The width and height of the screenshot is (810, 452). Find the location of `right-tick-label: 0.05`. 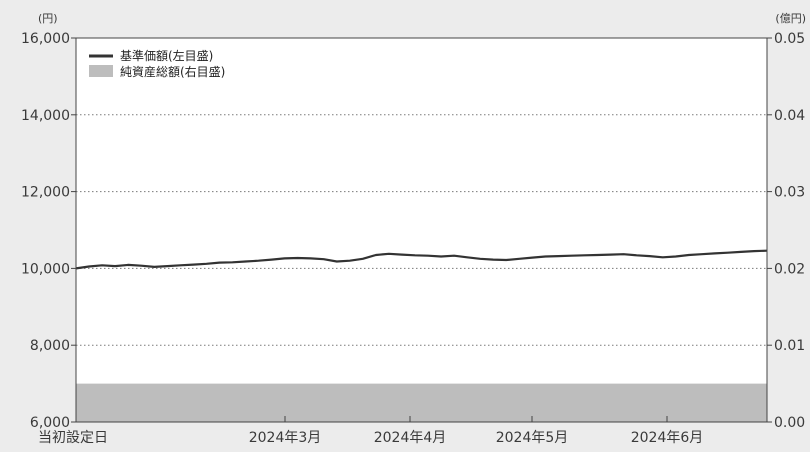

right-tick-label: 0.05 is located at coordinates (789, 39).